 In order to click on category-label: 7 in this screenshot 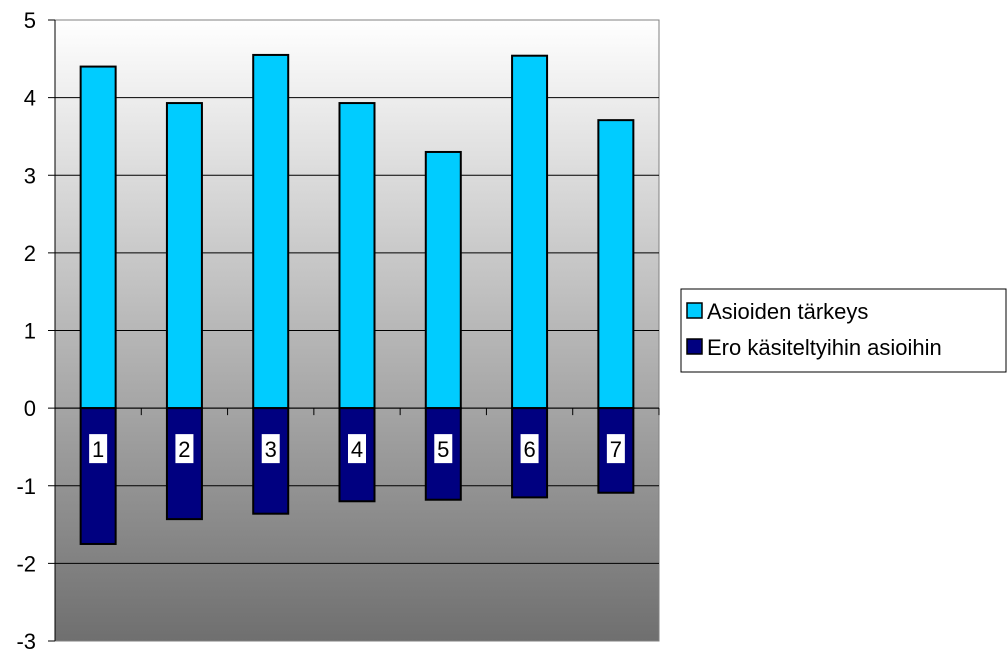, I will do `click(616, 449)`.